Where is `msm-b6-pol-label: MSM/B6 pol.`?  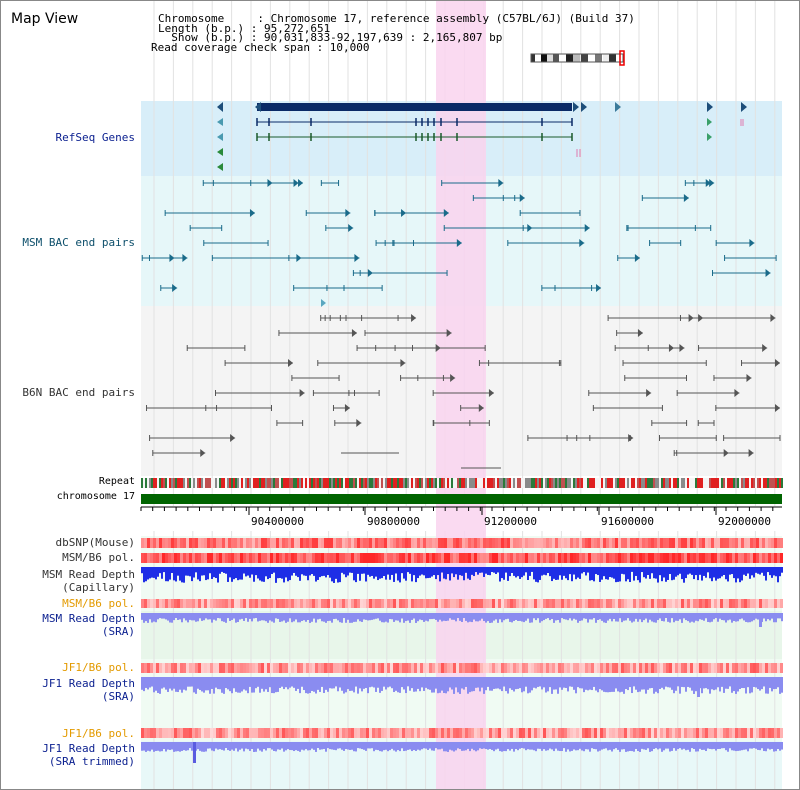
msm-b6-pol-label: MSM/B6 pol. is located at coordinates (98, 557).